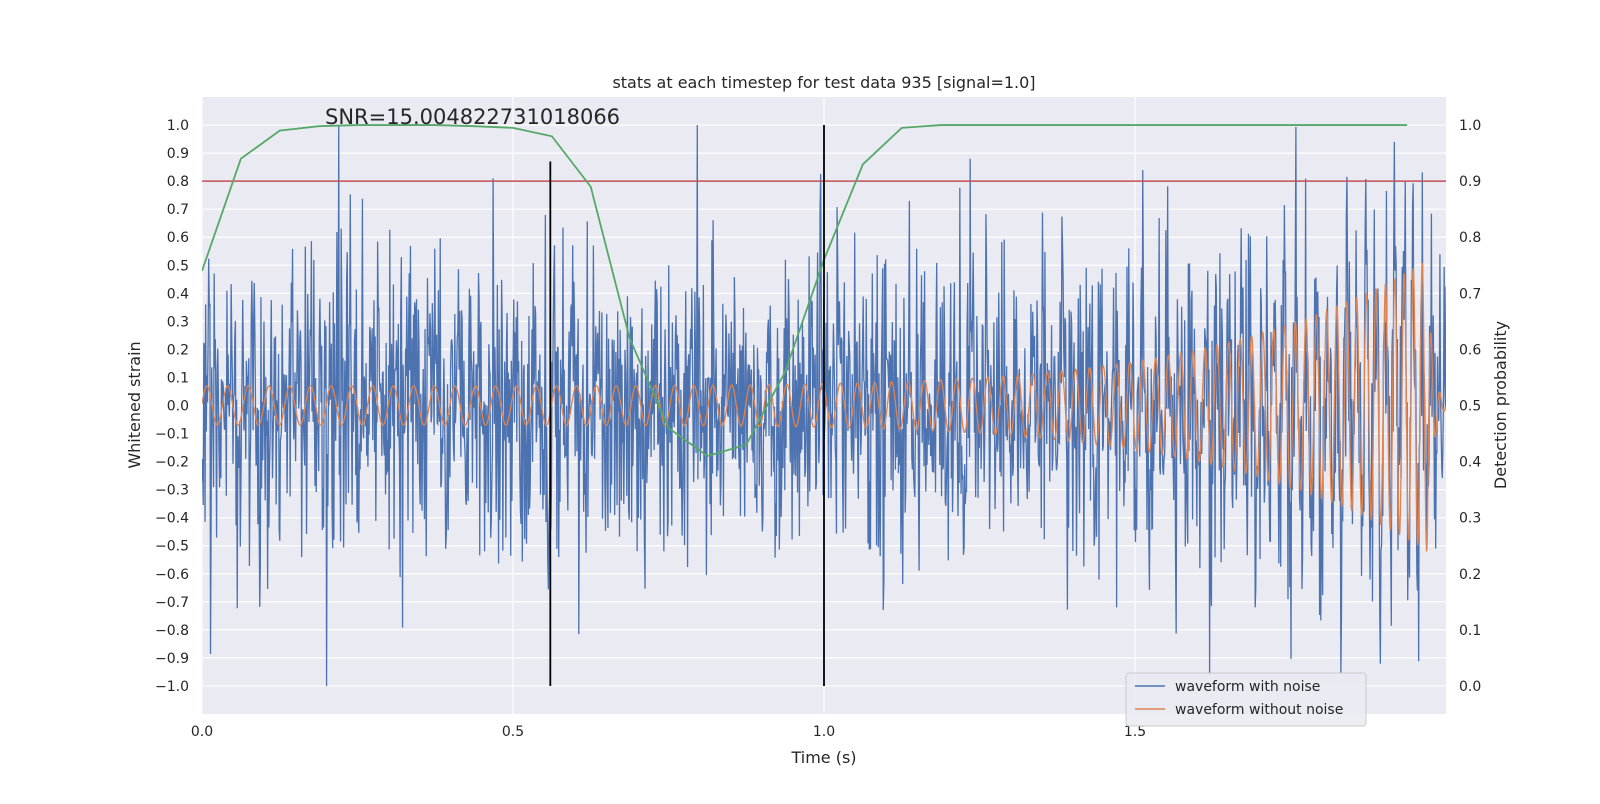  What do you see at coordinates (172, 603) in the screenshot?
I see `y-tick-label-left: −0.7` at bounding box center [172, 603].